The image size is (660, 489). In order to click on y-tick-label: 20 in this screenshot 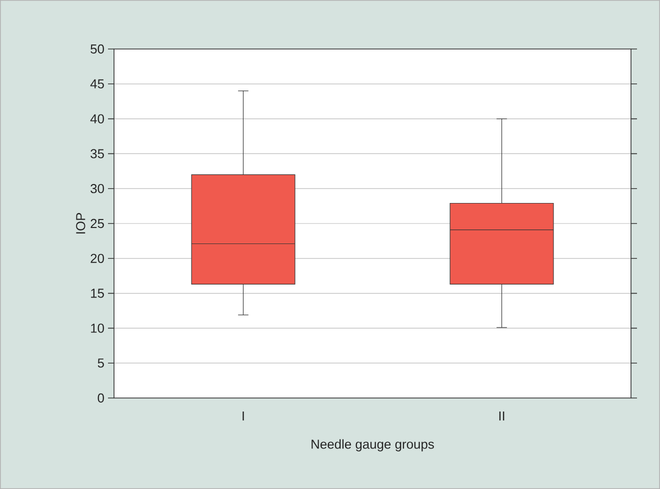, I will do `click(97, 258)`.